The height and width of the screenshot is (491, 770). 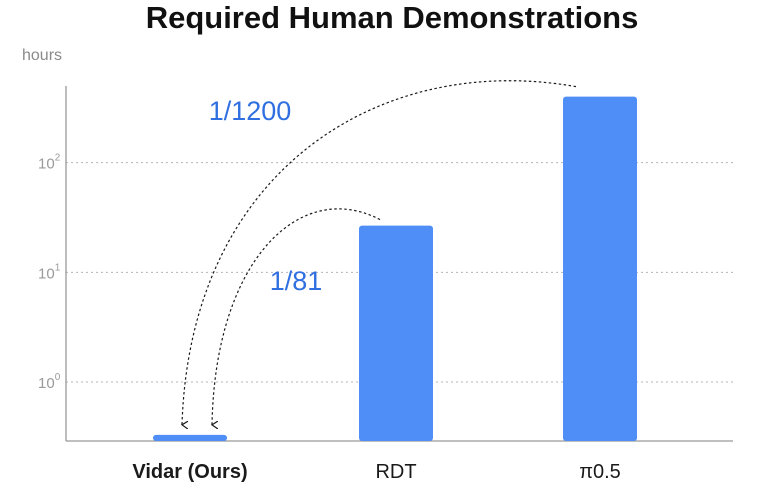 What do you see at coordinates (190, 437) in the screenshot?
I see `bar-vidar-ours` at bounding box center [190, 437].